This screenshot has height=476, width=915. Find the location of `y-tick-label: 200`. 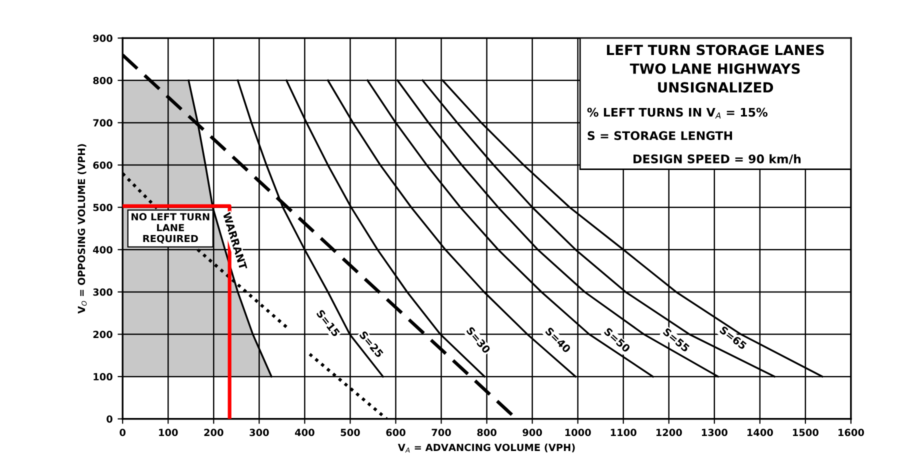

y-tick-label: 200 is located at coordinates (102, 334).